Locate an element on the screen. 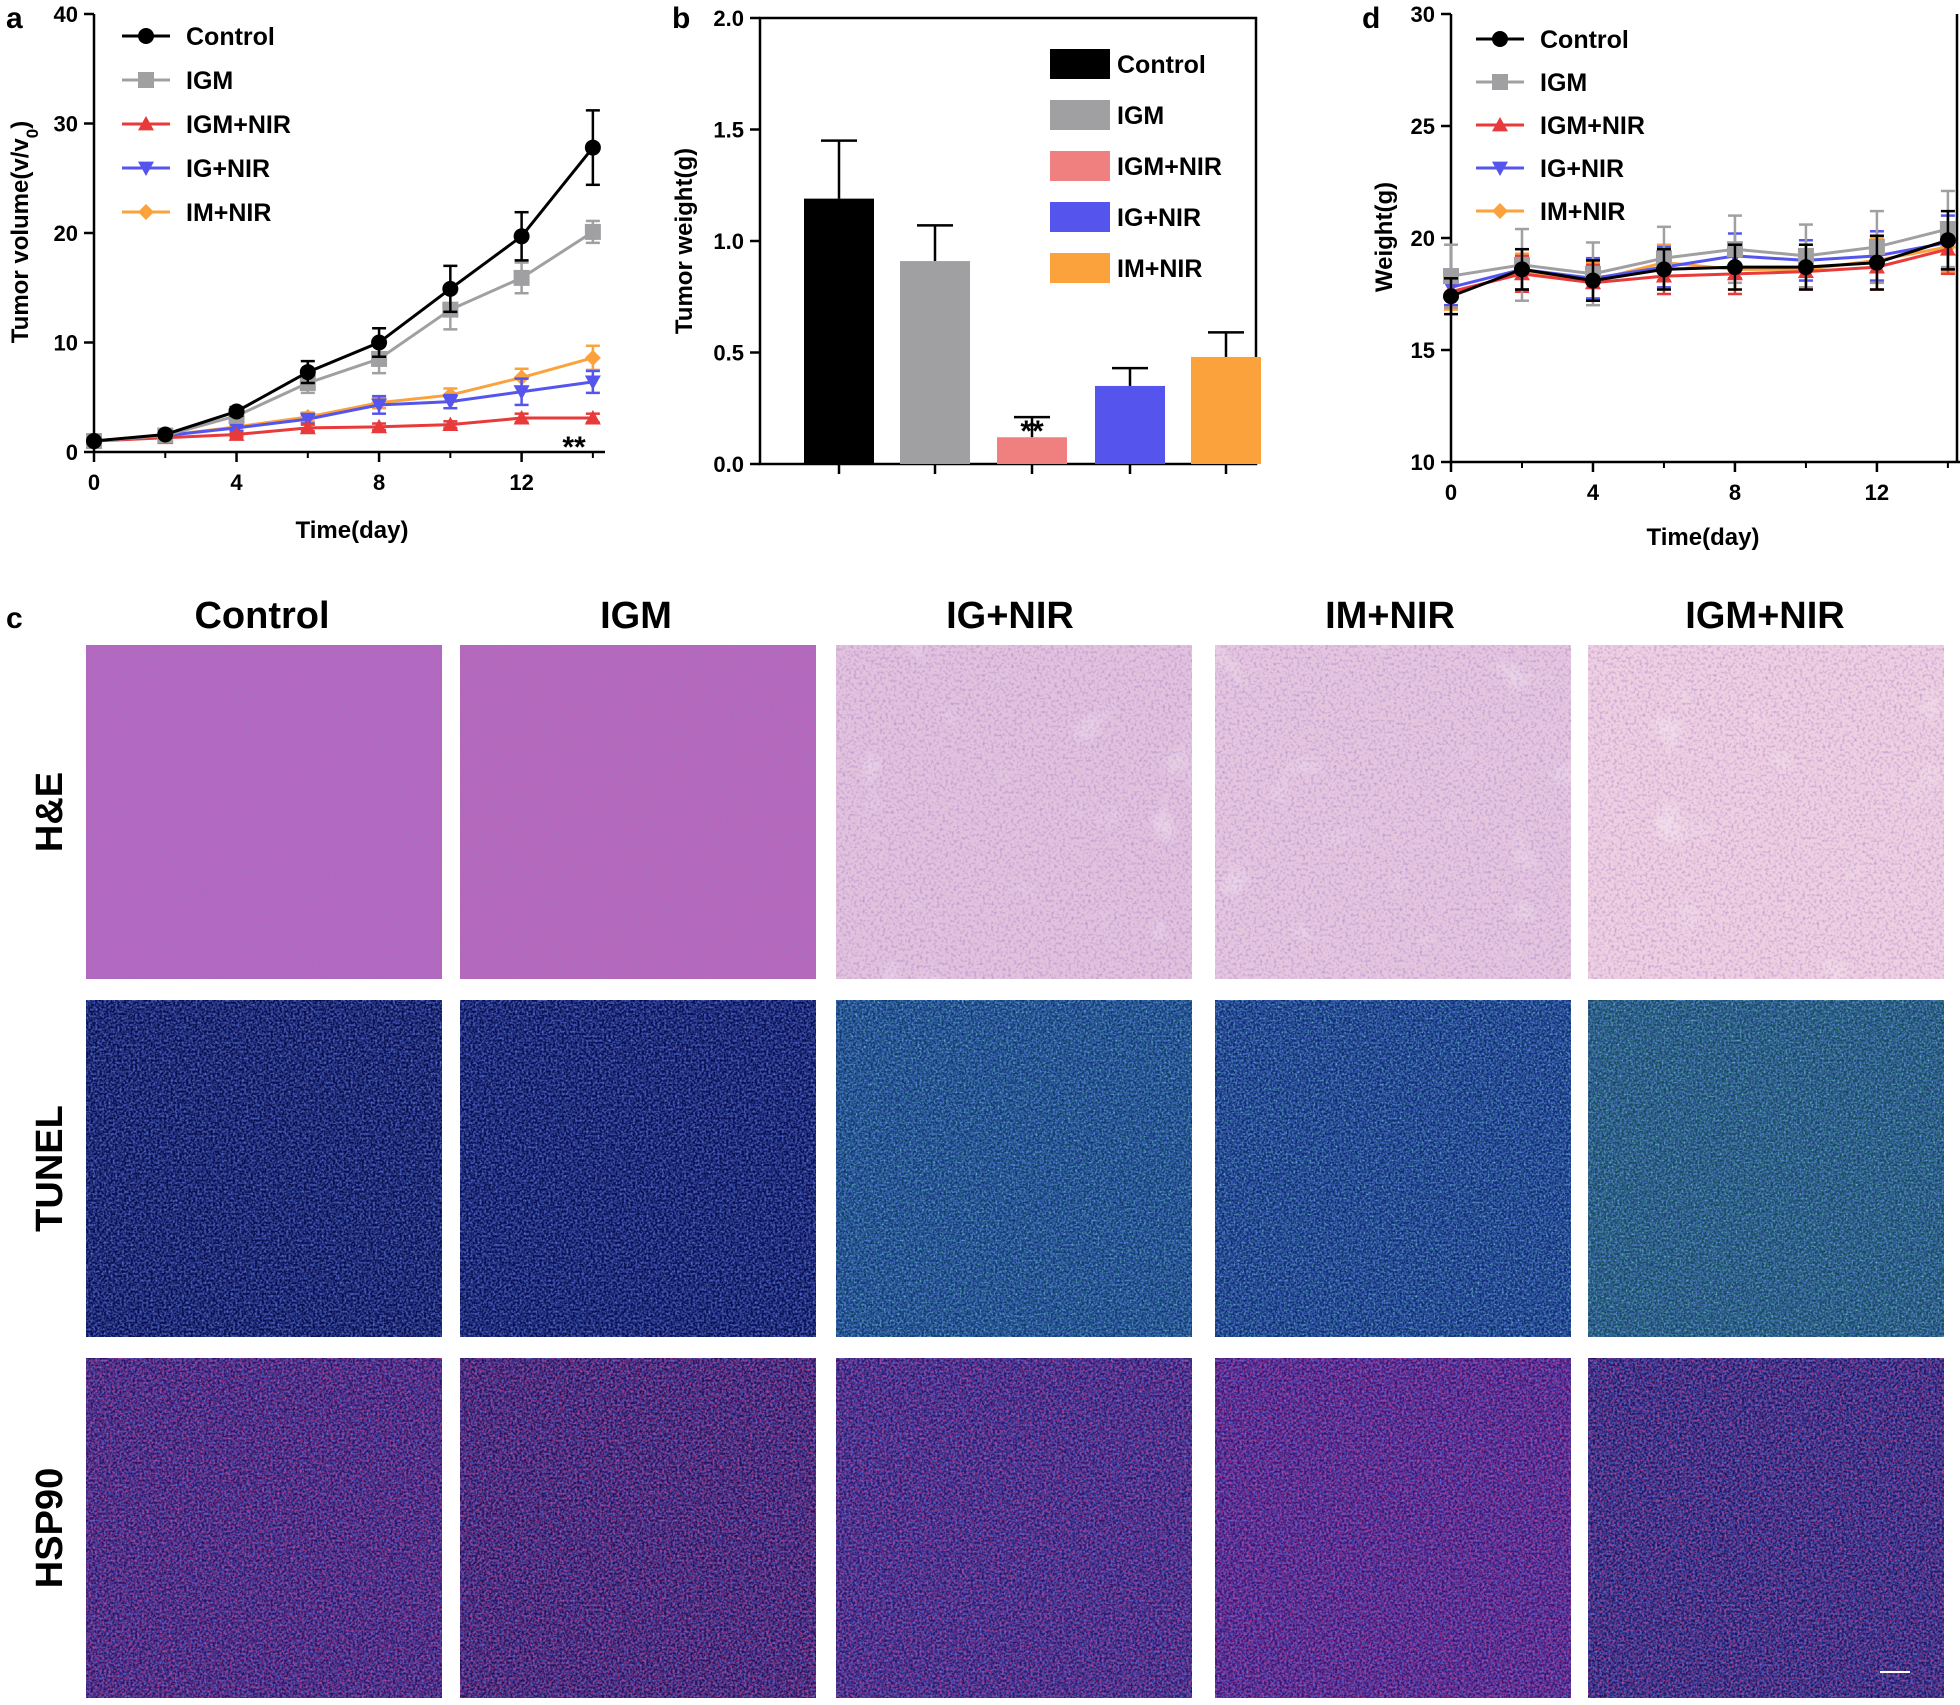 The width and height of the screenshot is (1960, 1705). legend-entry: Control is located at coordinates (1128, 64).